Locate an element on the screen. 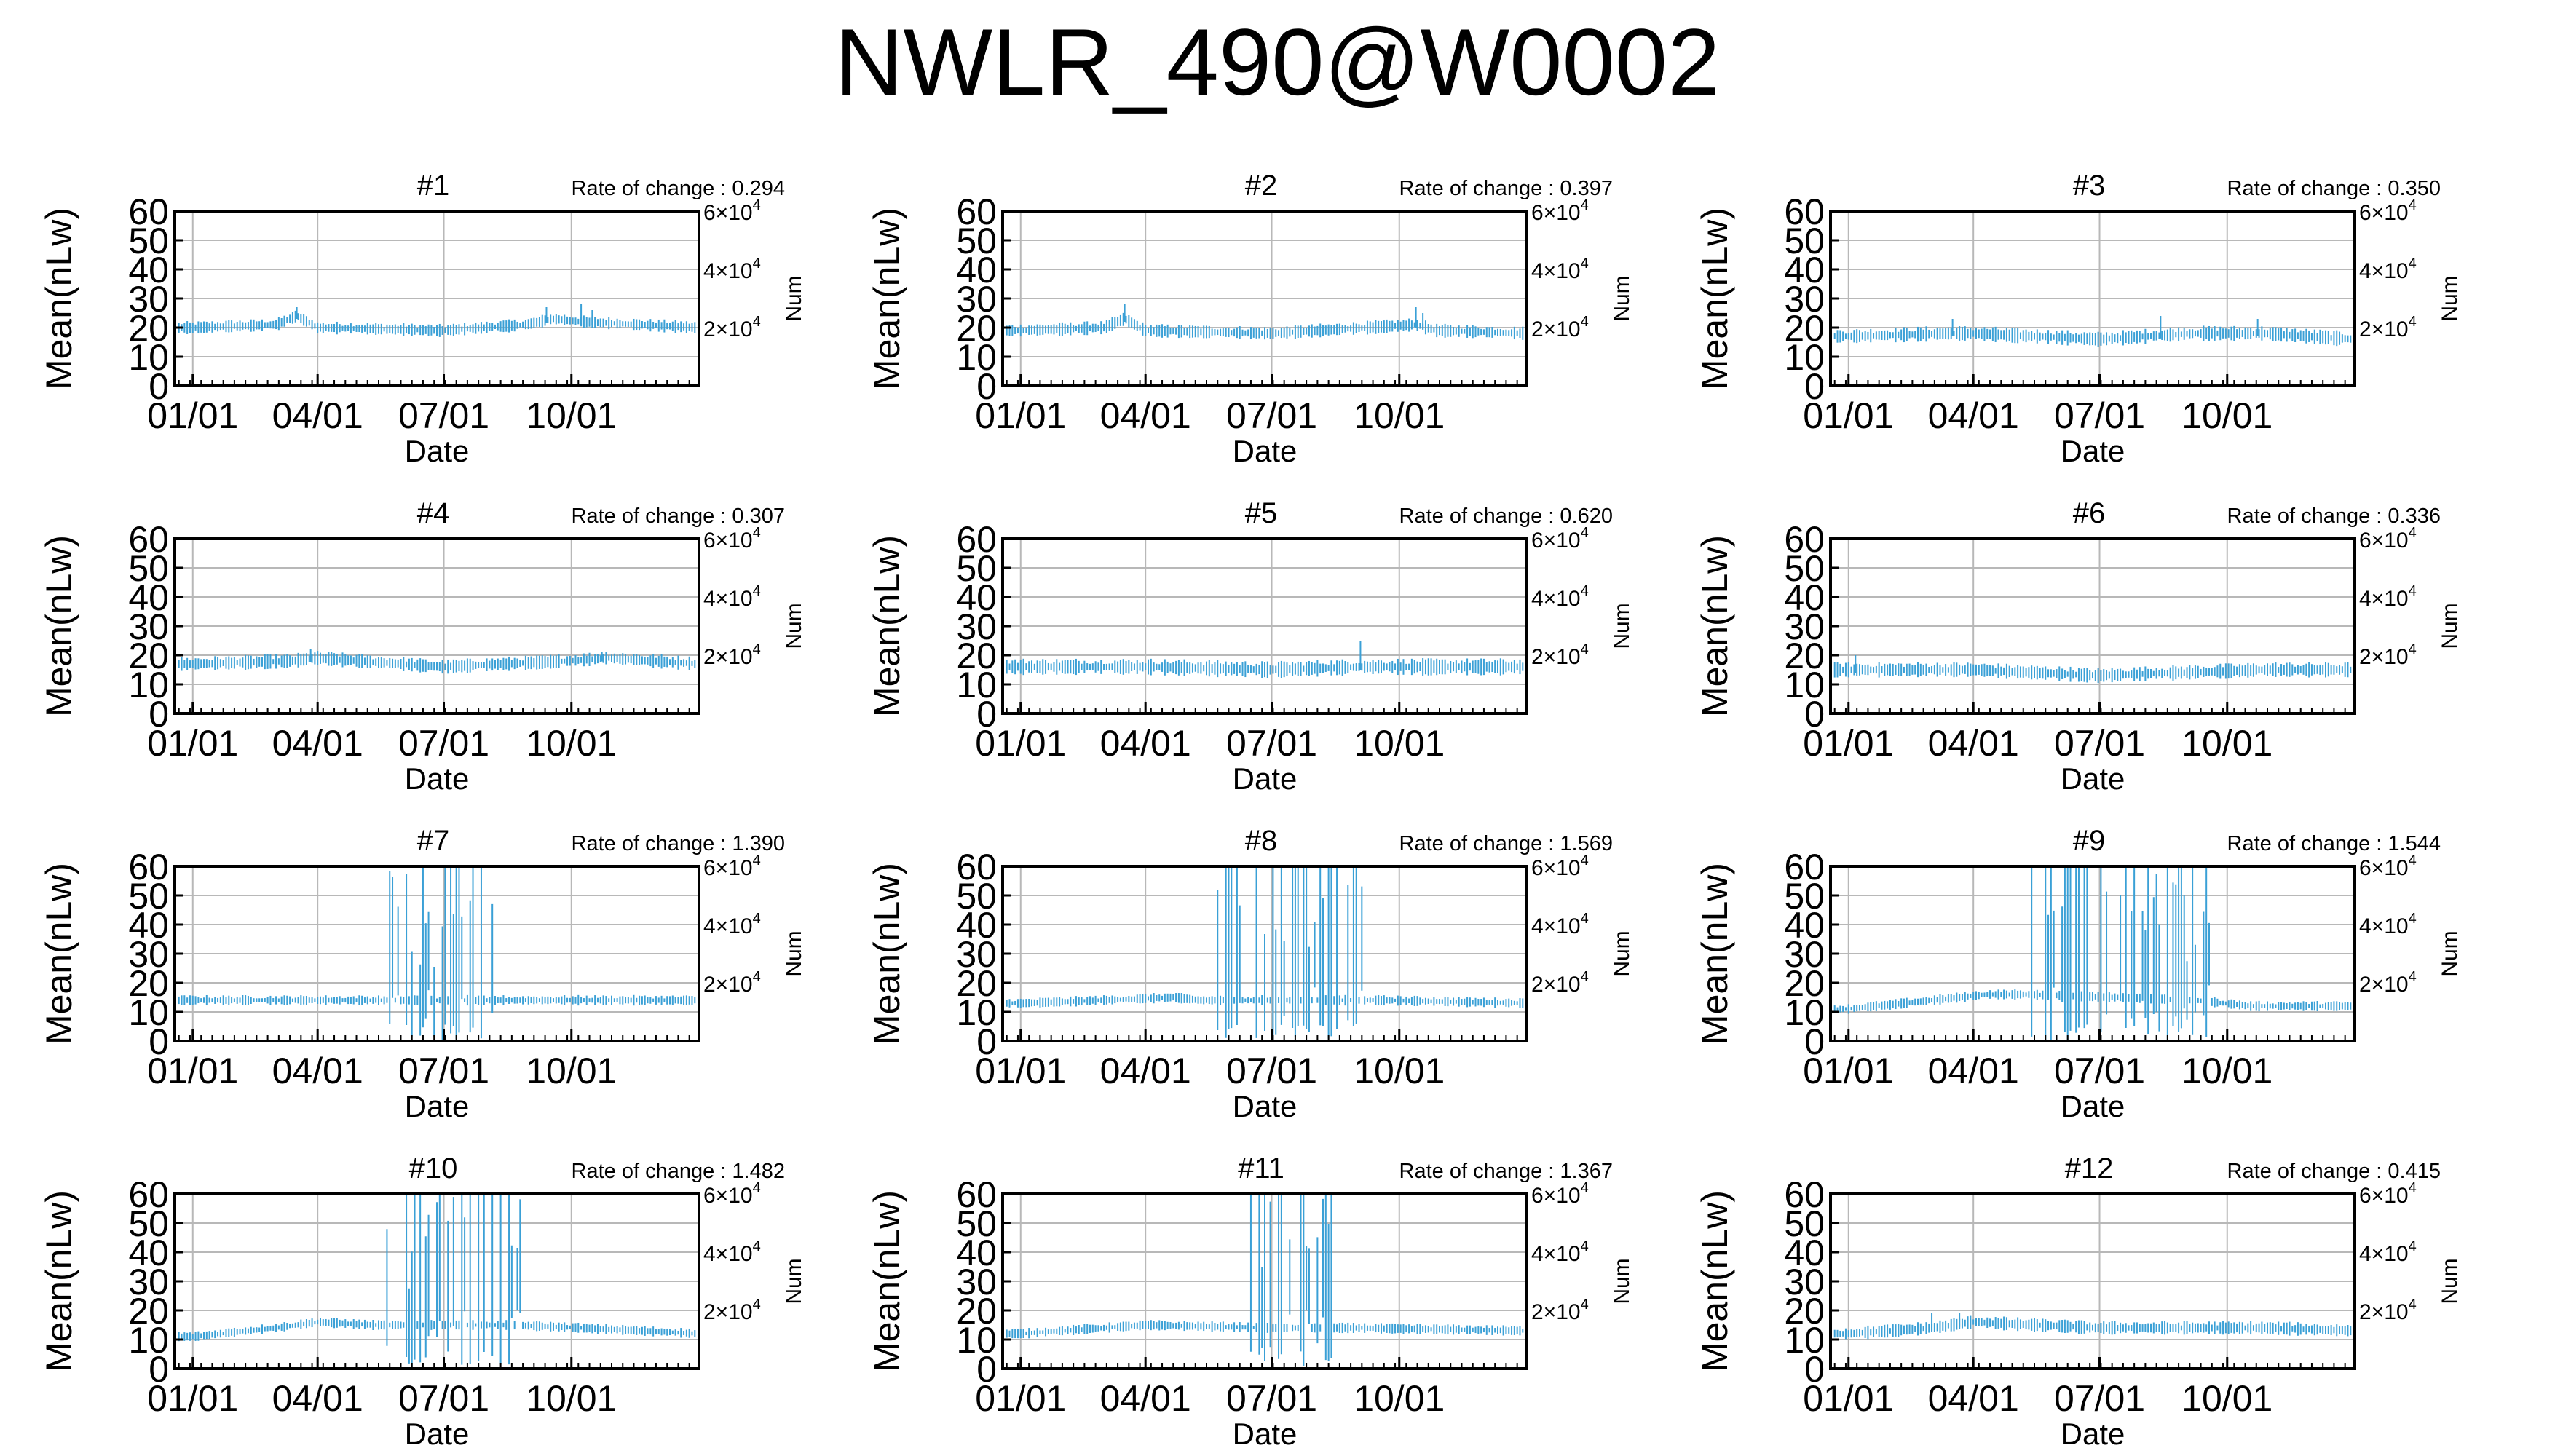 This screenshot has height=1456, width=2555. panel-title: #2 is located at coordinates (1261, 186).